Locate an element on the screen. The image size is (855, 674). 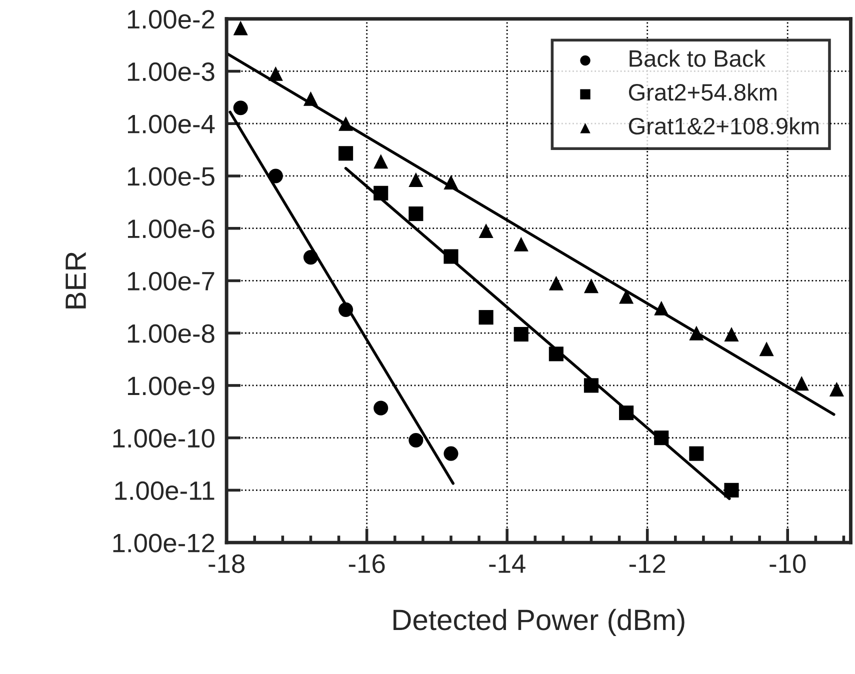
x-tick-label: -16 is located at coordinates (366, 564).